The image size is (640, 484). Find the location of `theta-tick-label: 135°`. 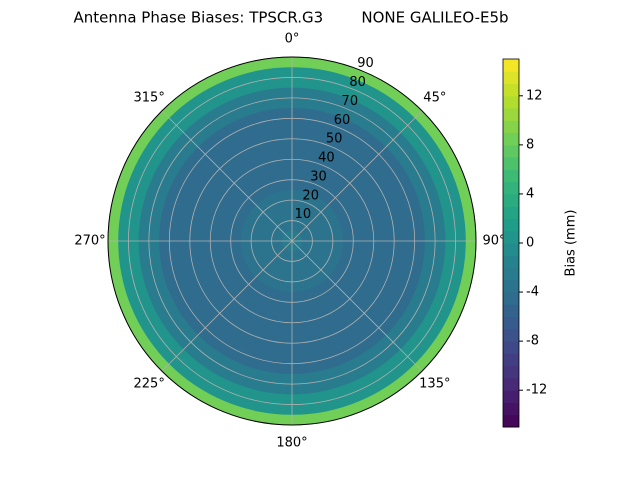

theta-tick-label: 135° is located at coordinates (434, 383).